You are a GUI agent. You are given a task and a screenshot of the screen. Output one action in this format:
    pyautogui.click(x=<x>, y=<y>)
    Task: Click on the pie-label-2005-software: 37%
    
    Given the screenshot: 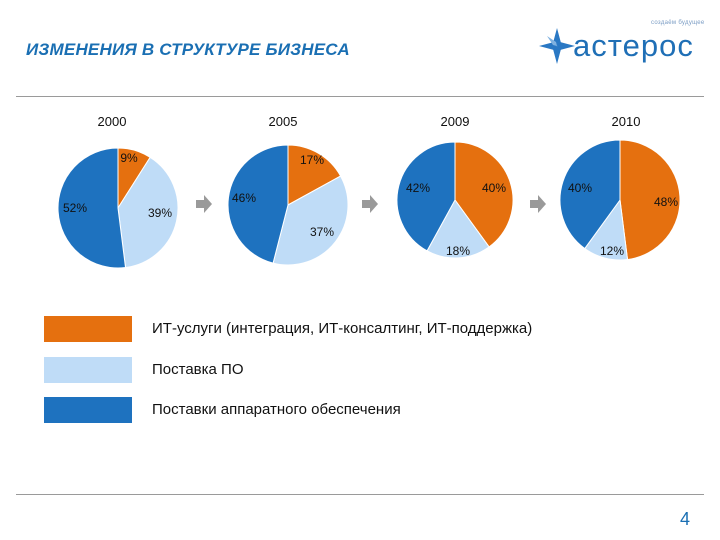 What is the action you would take?
    pyautogui.click(x=322, y=232)
    